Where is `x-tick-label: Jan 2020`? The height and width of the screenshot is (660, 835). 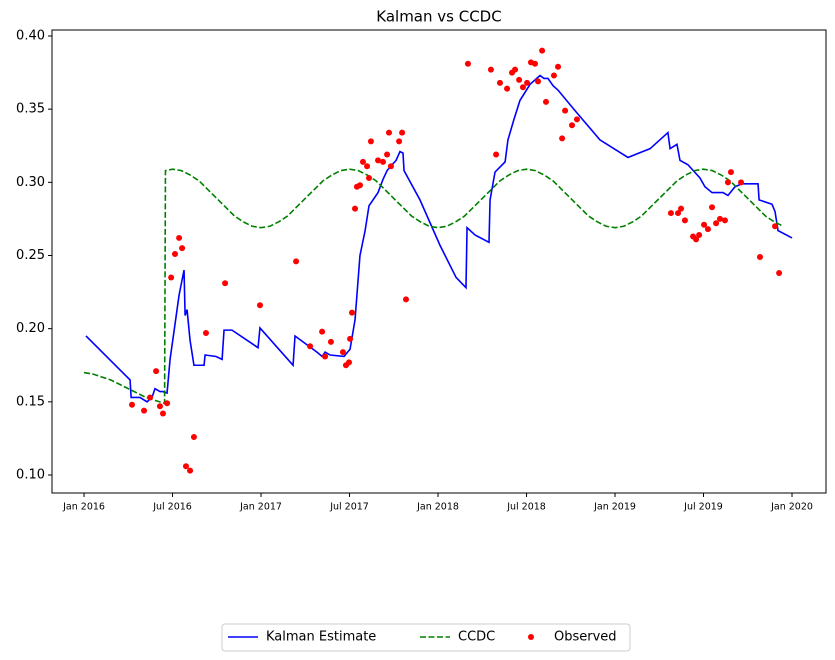
x-tick-label: Jan 2020 is located at coordinates (791, 507).